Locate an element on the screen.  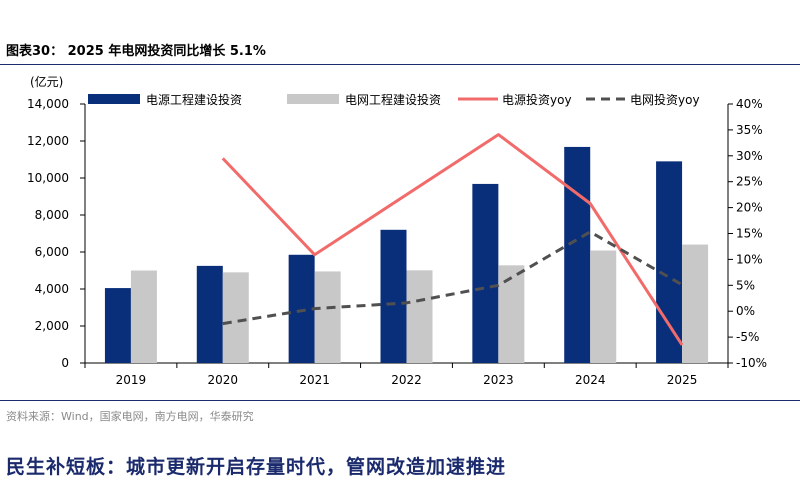
y-left-tick-label: 4,000 is located at coordinates (52, 289).